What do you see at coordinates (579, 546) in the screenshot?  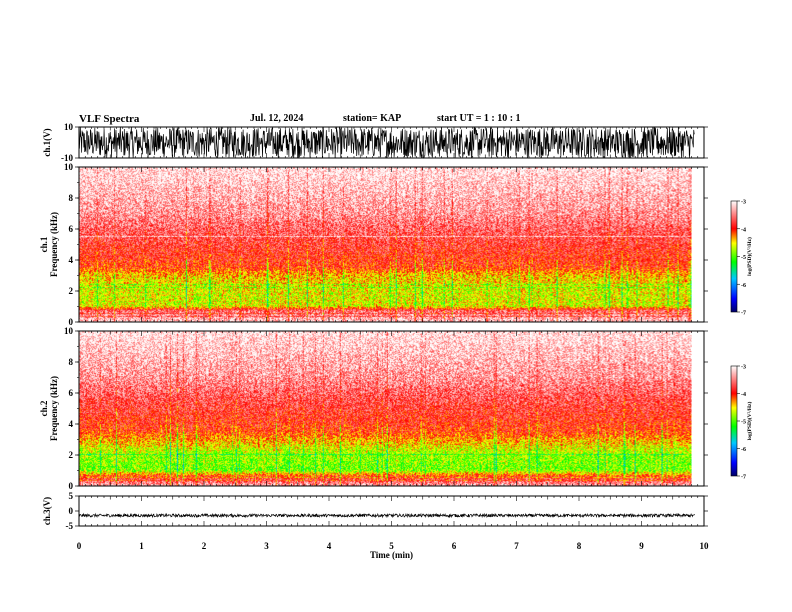 I see `x-tick-label: 8` at bounding box center [579, 546].